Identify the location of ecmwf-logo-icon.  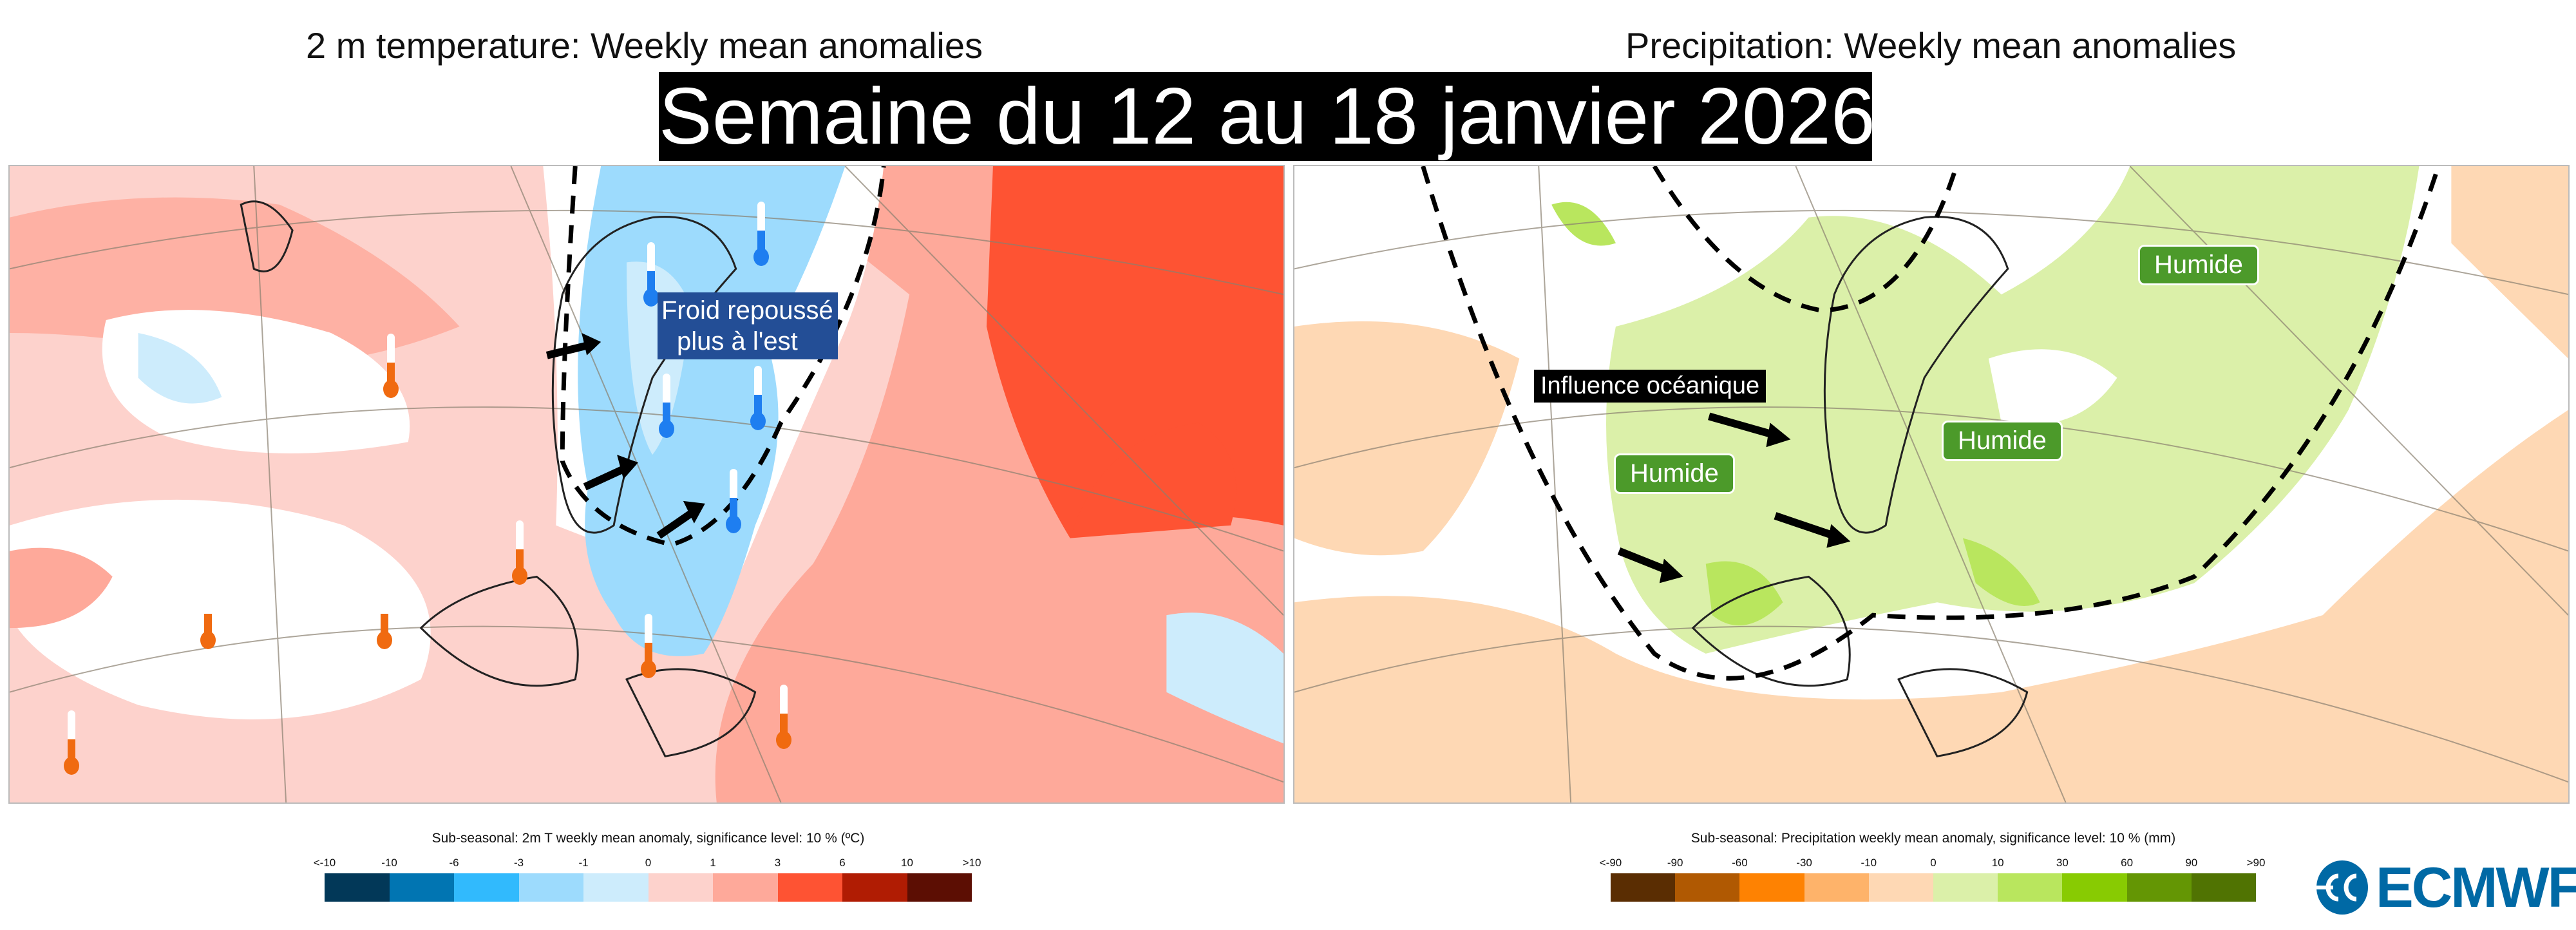
(2341, 887).